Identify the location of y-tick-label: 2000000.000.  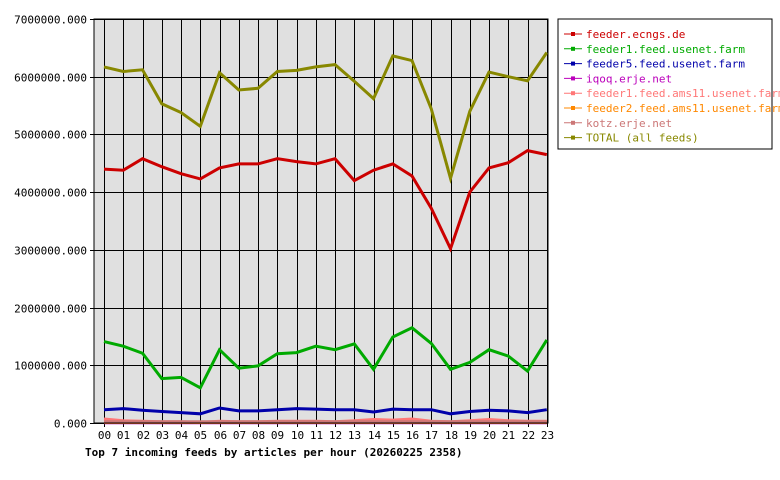
(50, 309).